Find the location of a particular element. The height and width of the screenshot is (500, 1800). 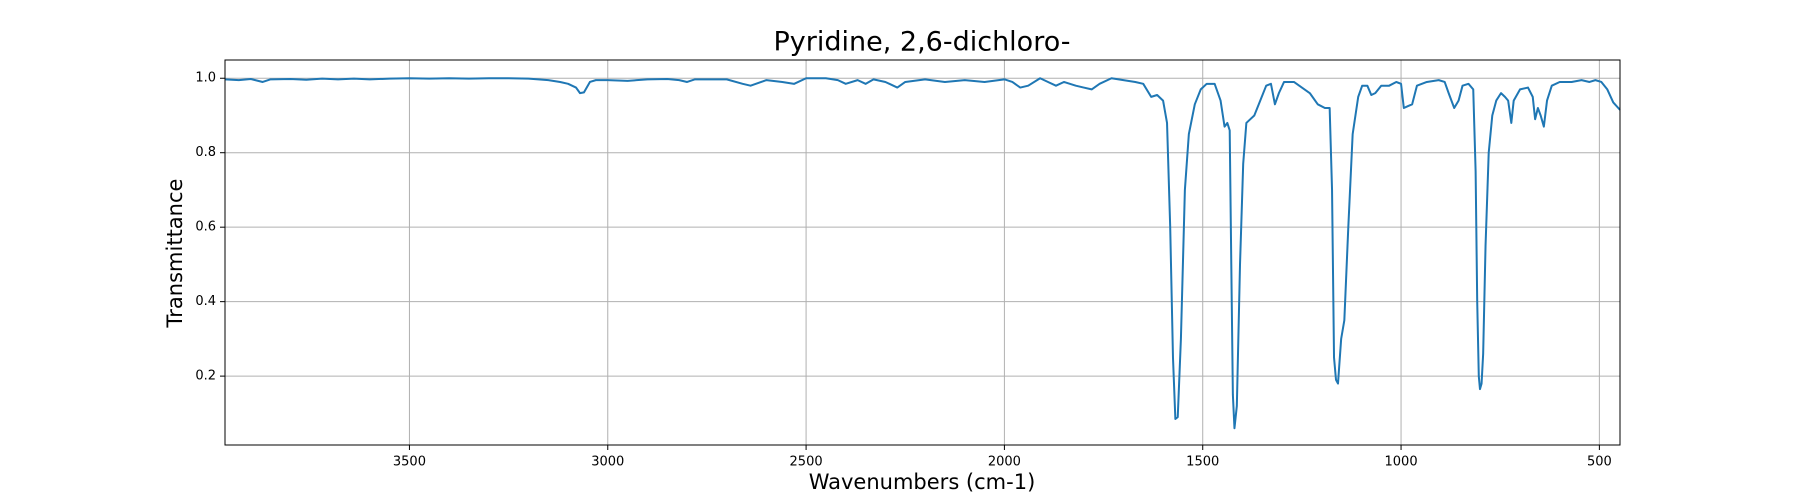

y-tick-label: 0.8 is located at coordinates (205, 152).